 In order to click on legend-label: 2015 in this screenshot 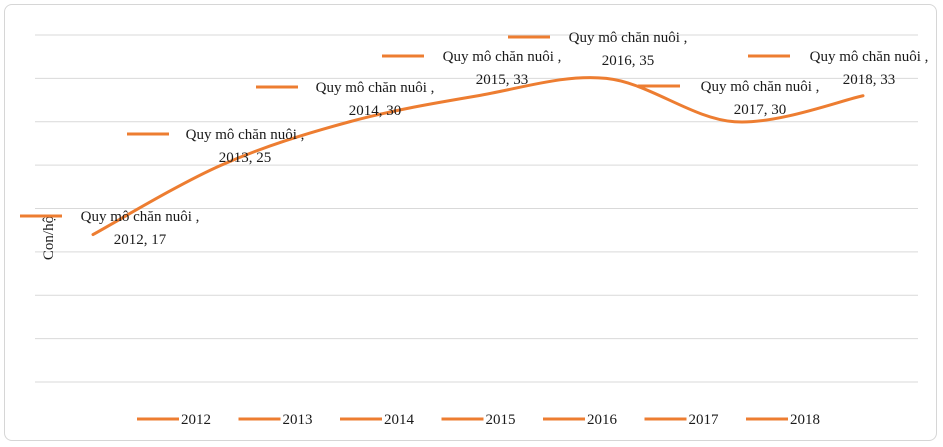, I will do `click(501, 420)`.